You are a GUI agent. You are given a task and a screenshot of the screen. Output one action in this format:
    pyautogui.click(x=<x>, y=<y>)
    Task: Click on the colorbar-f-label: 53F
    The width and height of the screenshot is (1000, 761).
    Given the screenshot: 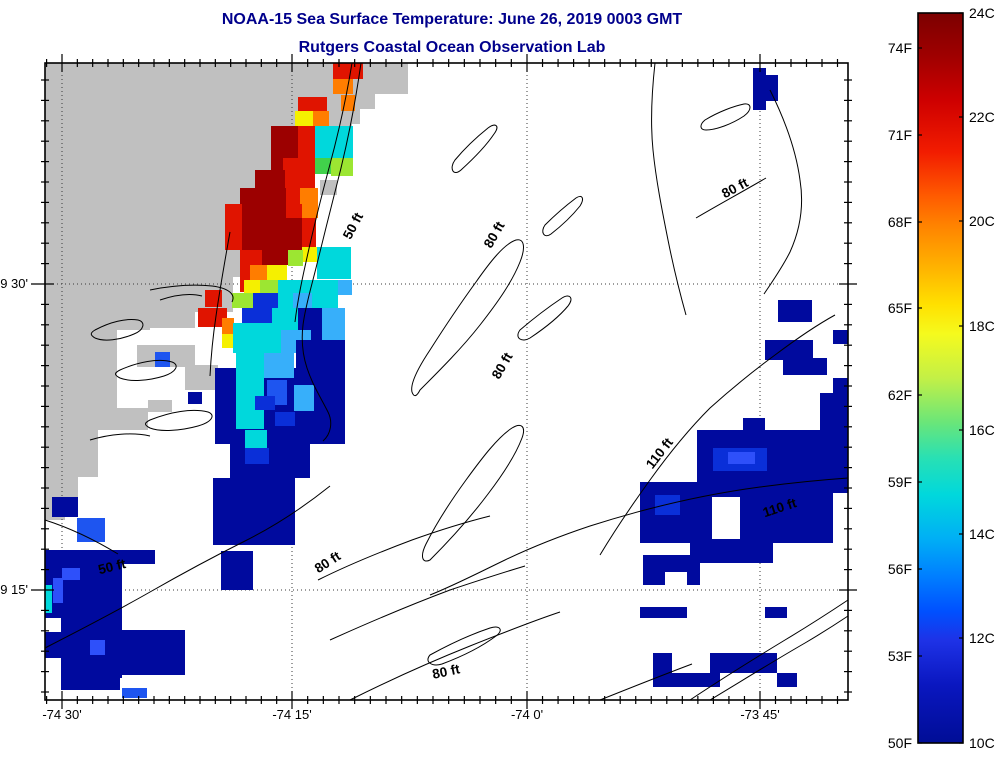 What is the action you would take?
    pyautogui.click(x=900, y=656)
    